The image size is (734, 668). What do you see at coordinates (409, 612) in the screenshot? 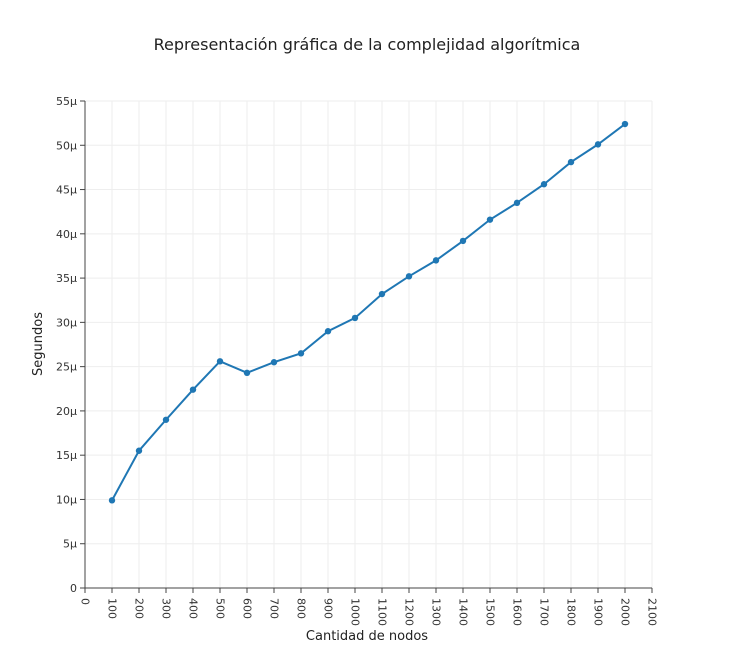
I see `x-tick-label: 1200` at bounding box center [409, 612].